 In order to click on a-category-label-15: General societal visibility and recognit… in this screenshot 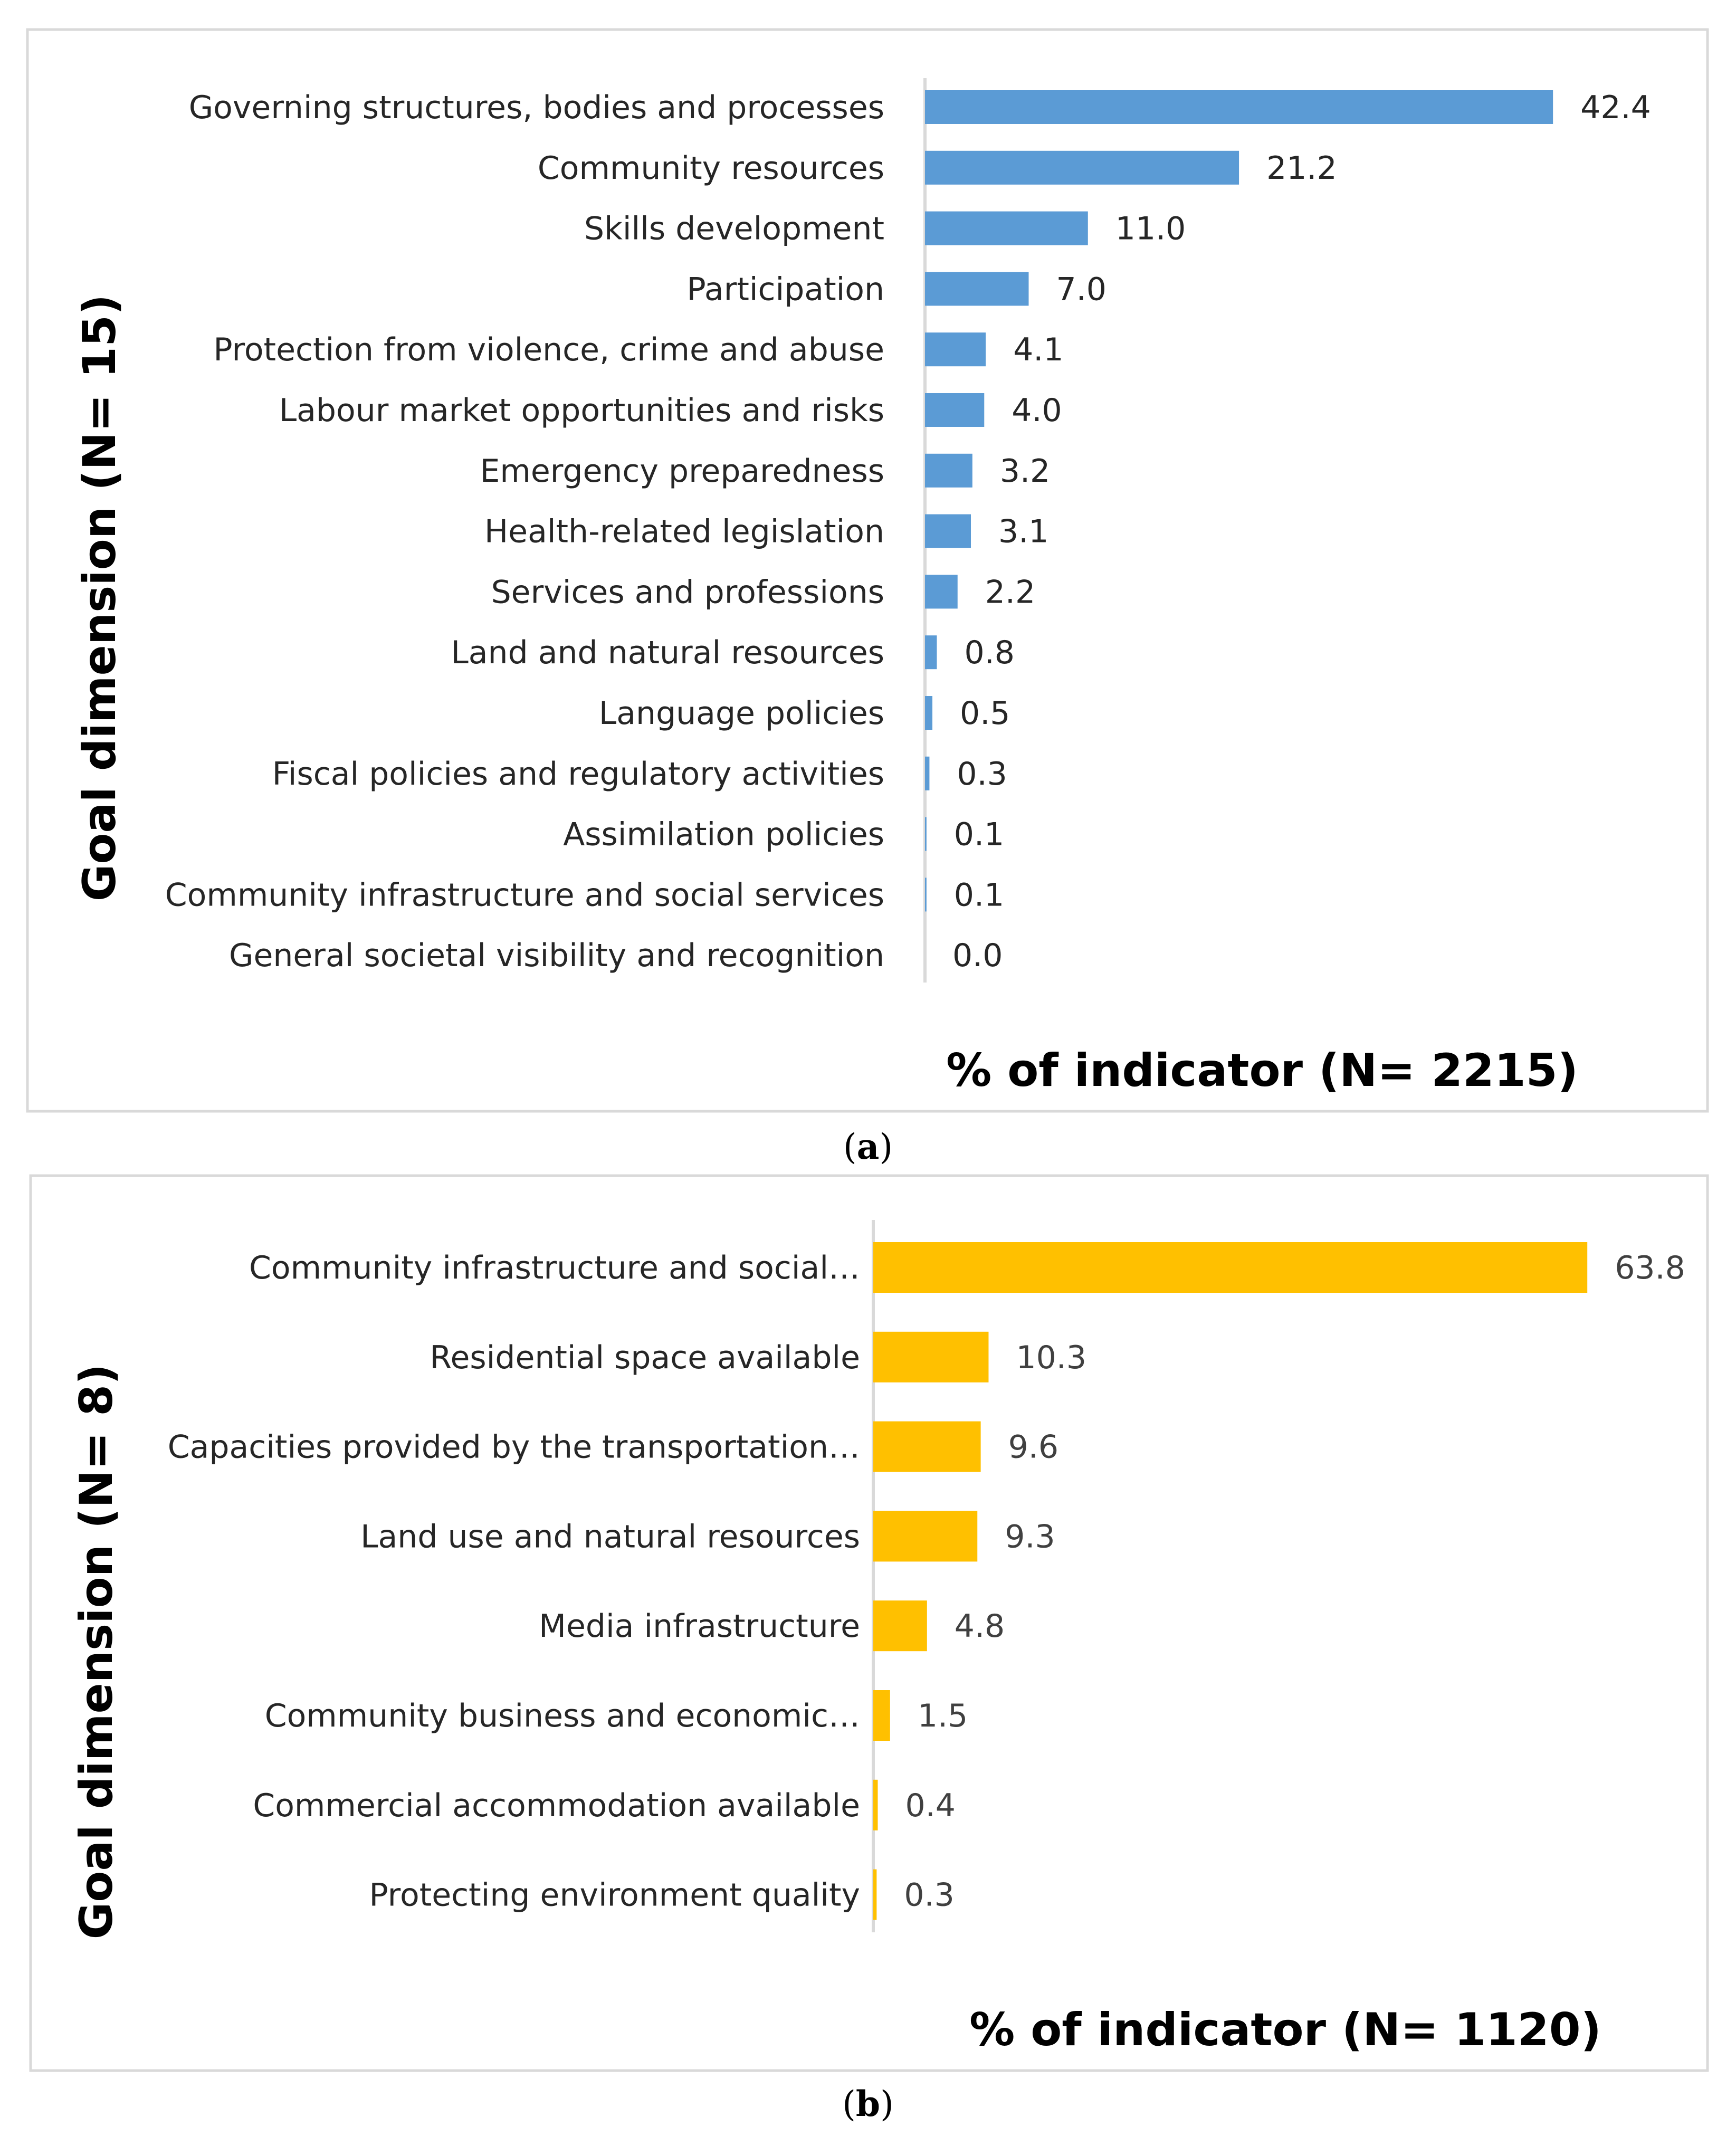, I will do `click(556, 955)`.